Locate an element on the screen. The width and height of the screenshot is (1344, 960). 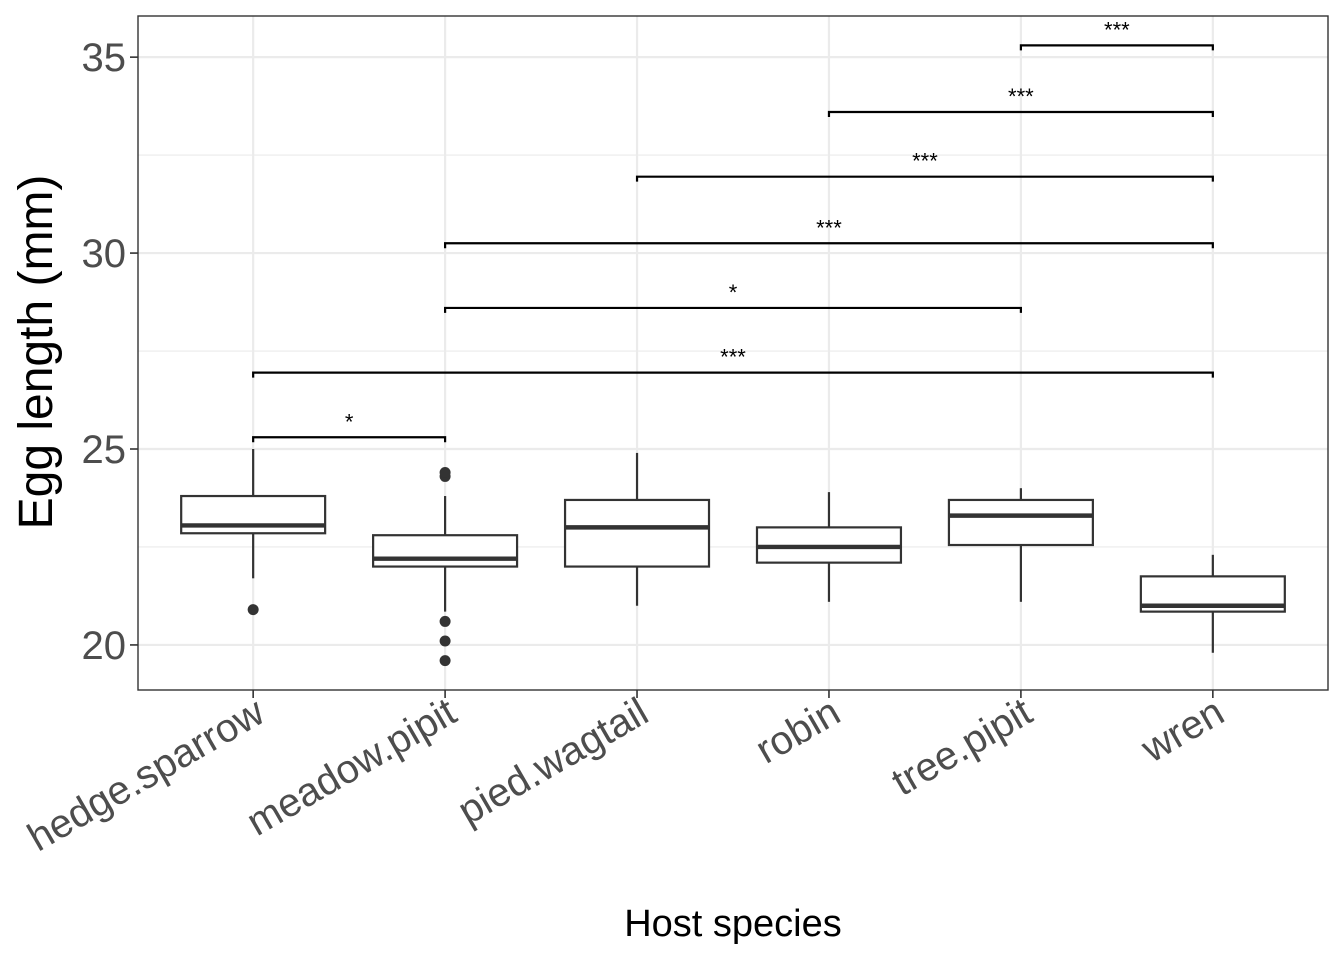
y-tick-label: 25 is located at coordinates (104, 450).